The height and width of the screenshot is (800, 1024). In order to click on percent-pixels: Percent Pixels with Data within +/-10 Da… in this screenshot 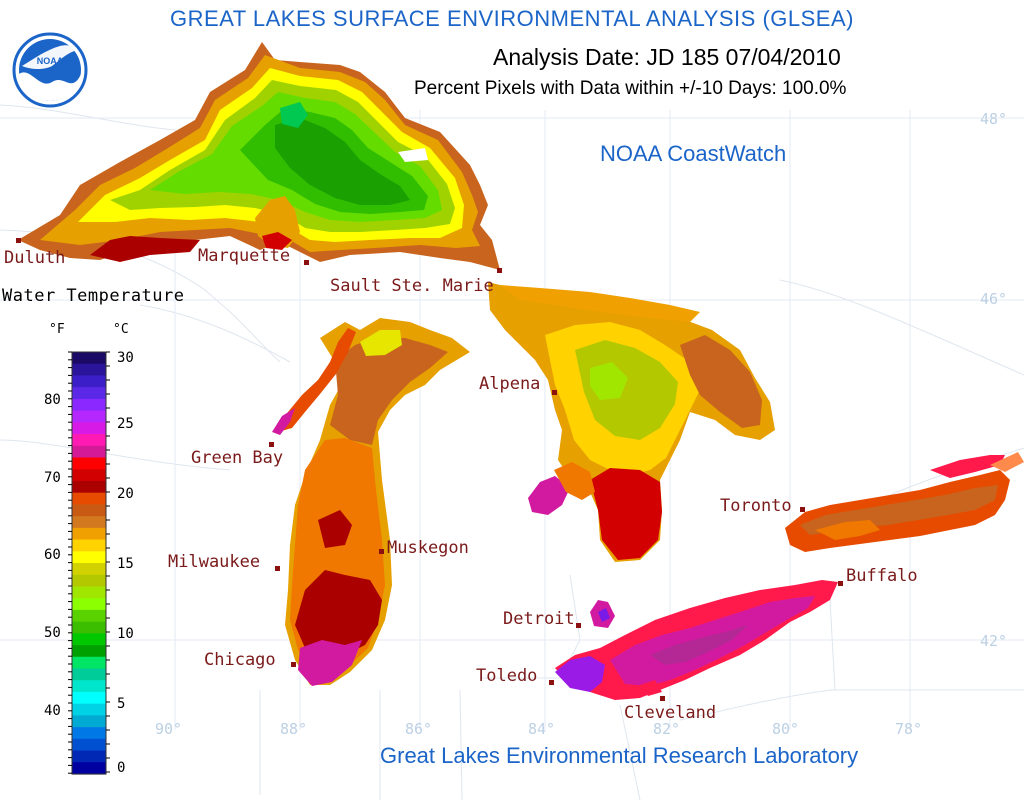, I will do `click(630, 88)`.